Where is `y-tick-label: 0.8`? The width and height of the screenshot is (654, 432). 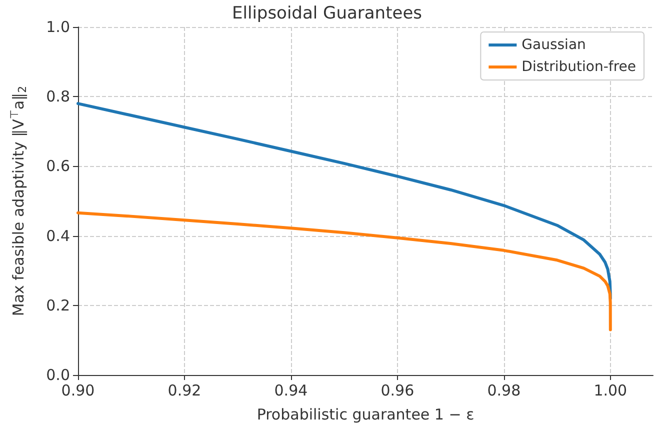
y-tick-label: 0.8 is located at coordinates (58, 97).